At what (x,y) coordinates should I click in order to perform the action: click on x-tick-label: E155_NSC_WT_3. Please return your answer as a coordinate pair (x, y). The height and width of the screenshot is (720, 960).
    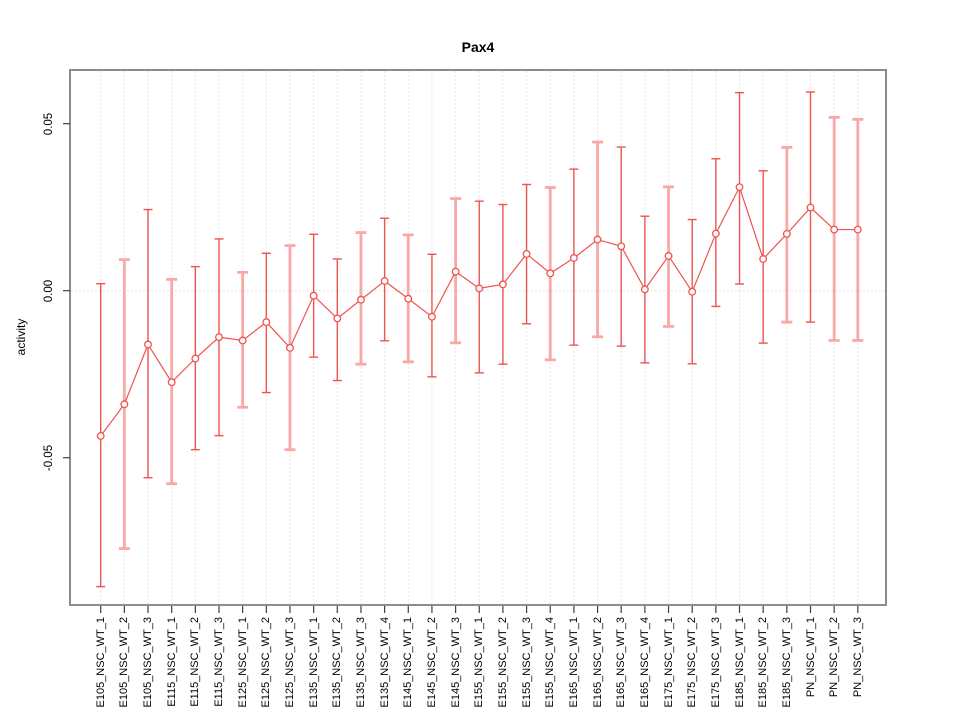
    Looking at the image, I should click on (526, 662).